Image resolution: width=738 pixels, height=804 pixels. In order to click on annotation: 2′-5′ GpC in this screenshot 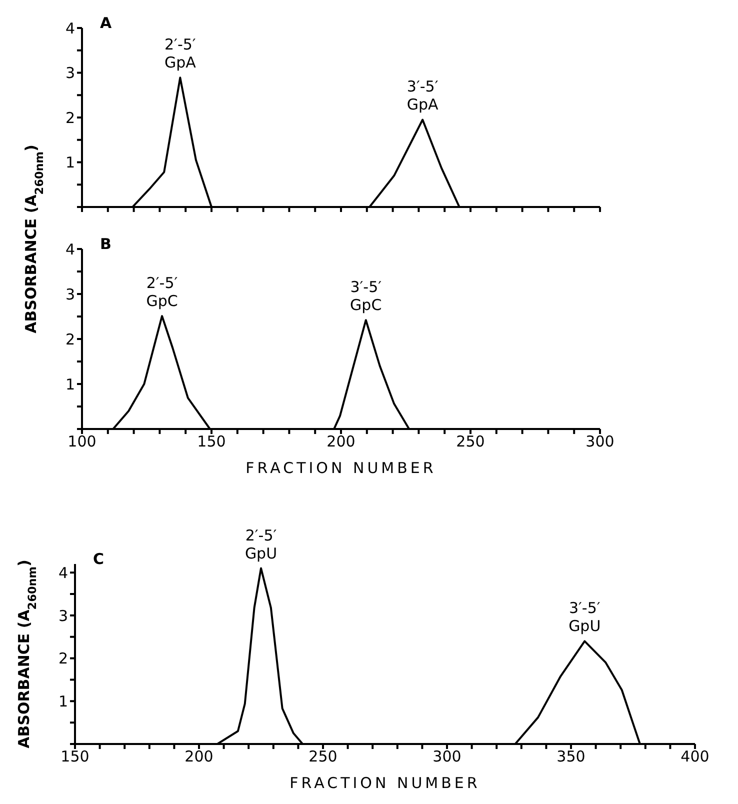, I will do `click(162, 292)`.